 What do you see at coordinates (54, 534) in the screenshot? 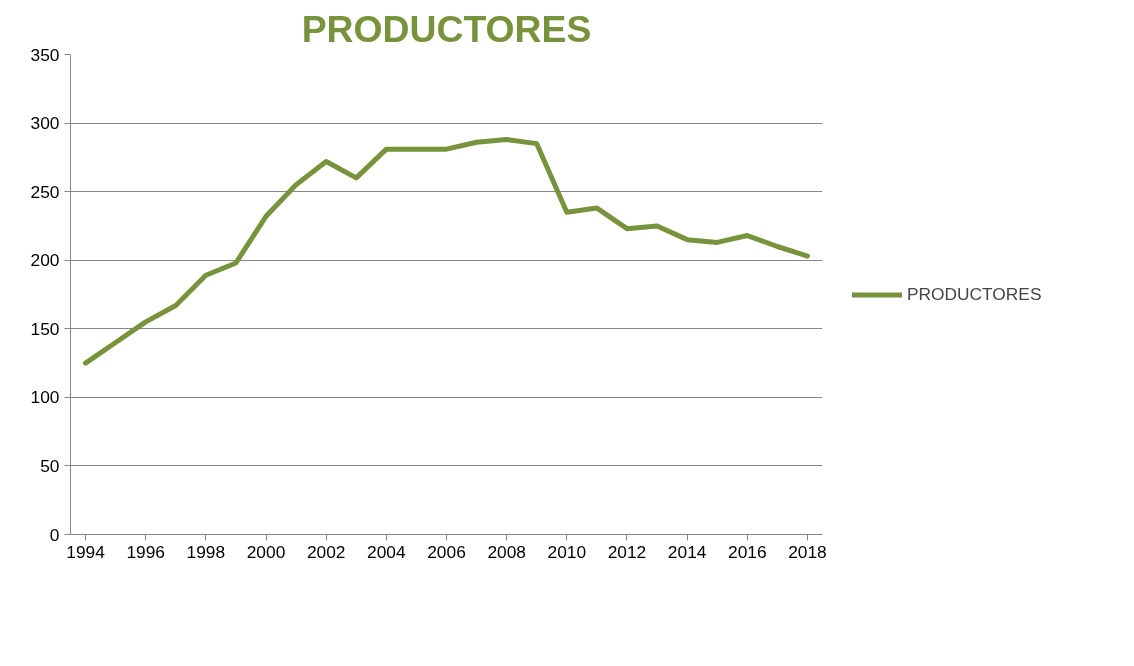
I see `y-tick-label: 0` at bounding box center [54, 534].